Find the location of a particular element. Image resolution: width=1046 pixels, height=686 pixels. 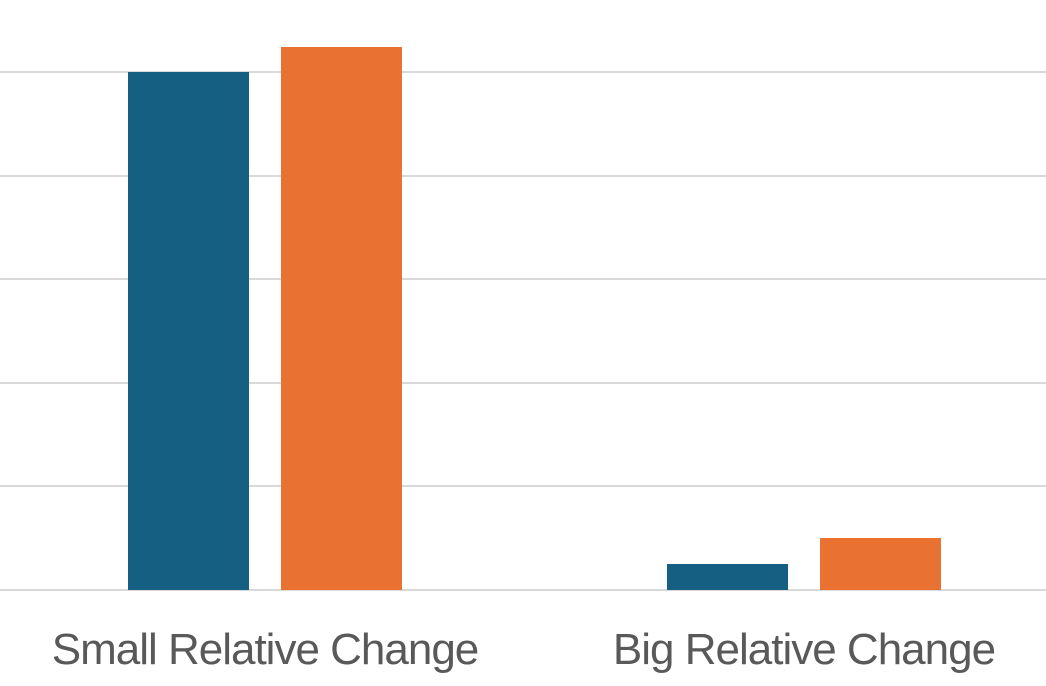

bar-orange-small-relative-change is located at coordinates (341, 318).